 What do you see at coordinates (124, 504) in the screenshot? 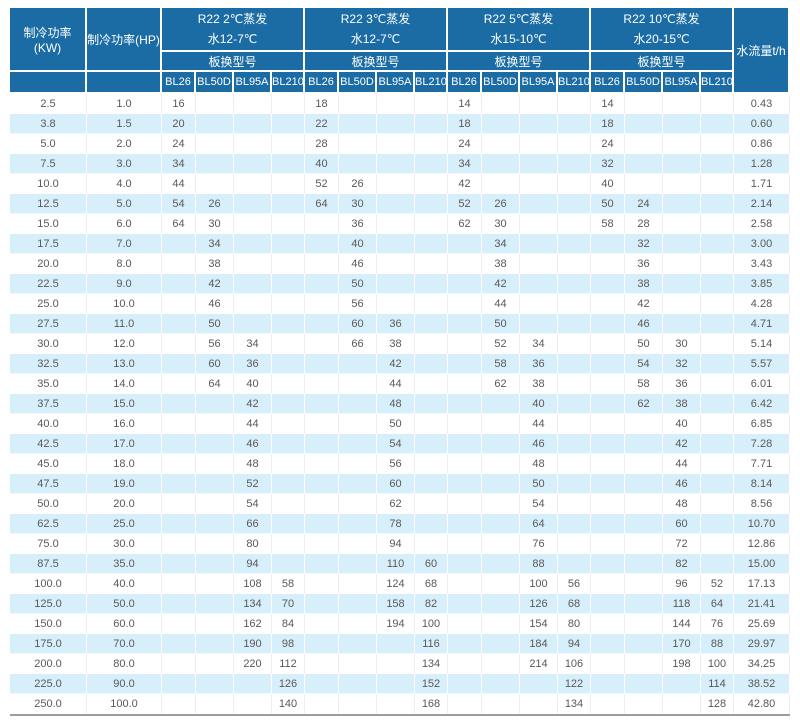
I see `cell-HP: 20.0` at bounding box center [124, 504].